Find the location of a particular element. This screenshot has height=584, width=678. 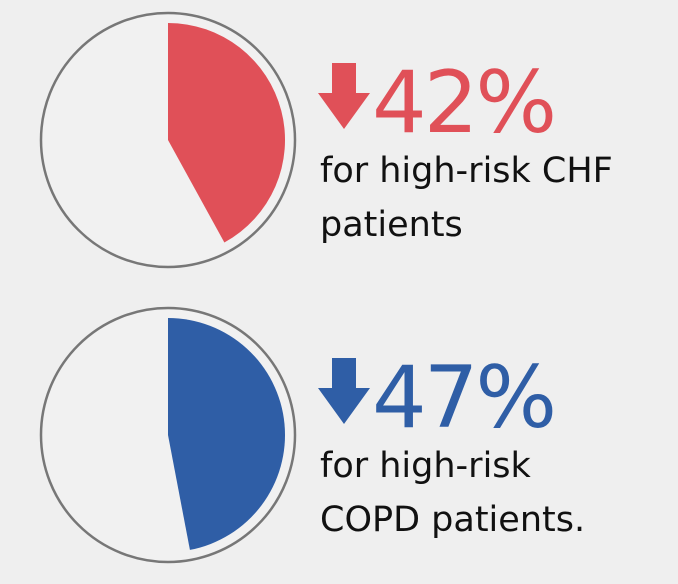

percent-chf: 42% is located at coordinates (464, 103).